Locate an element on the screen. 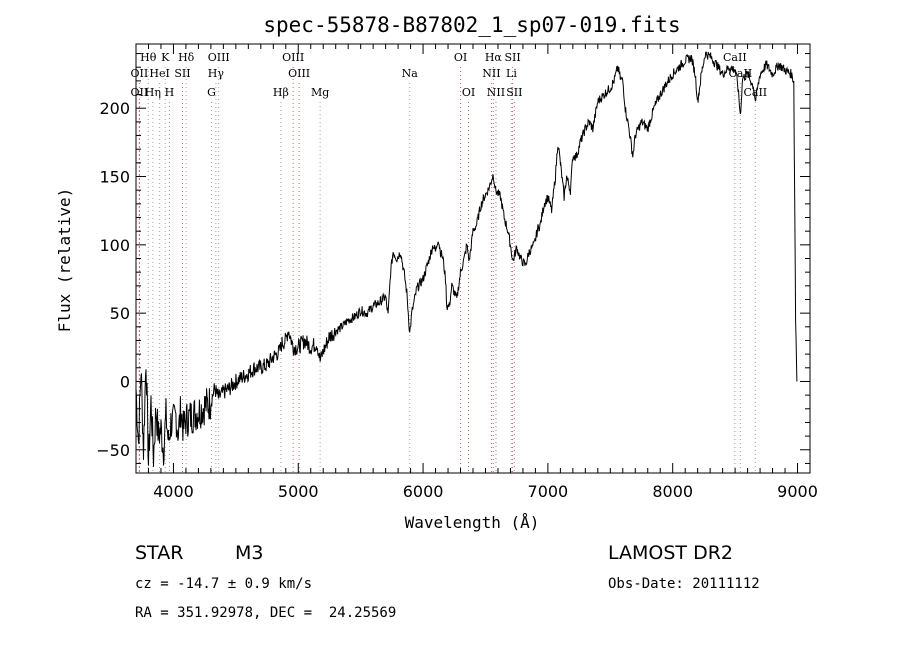  spectral-line-label: Hθ is located at coordinates (148, 57).